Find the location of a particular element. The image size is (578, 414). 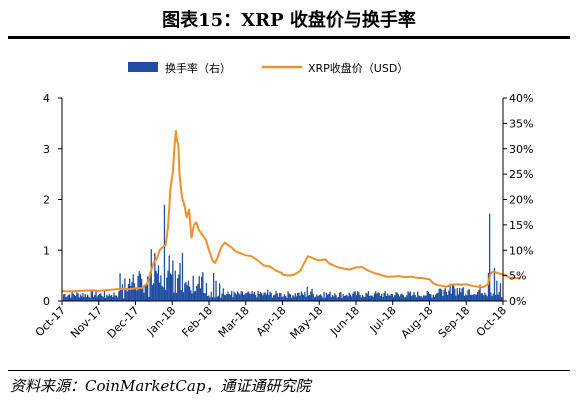

x-tick-label: Oct-18 is located at coordinates (491, 321).